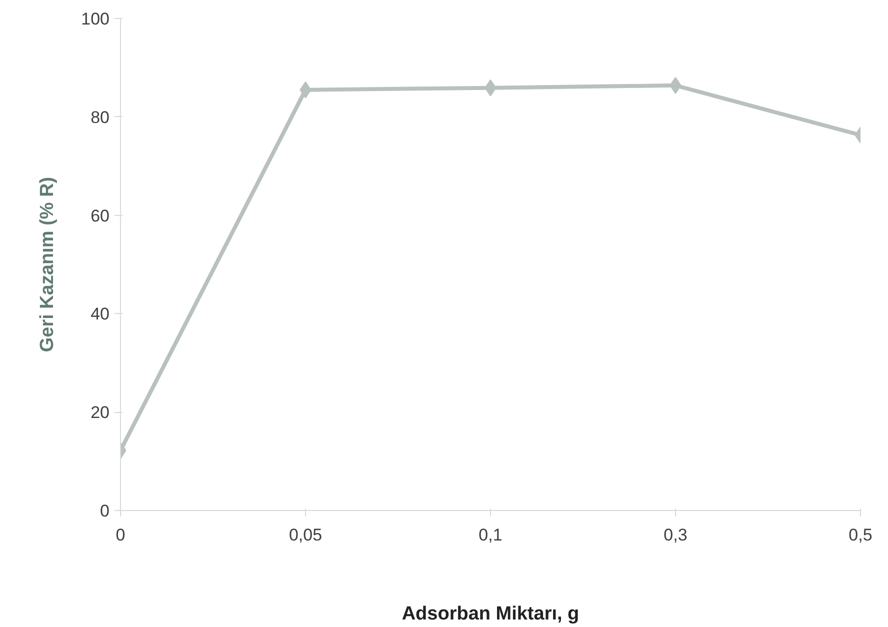 This screenshot has height=627, width=888. Describe the element at coordinates (100, 117) in the screenshot. I see `y-tick-label: 80` at that location.